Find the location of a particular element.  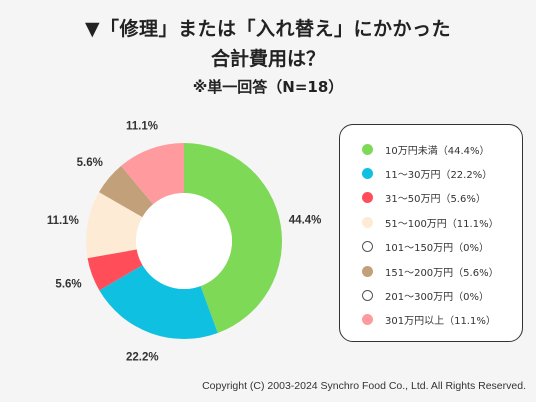

legend-item: 10万円未満（44.4%） is located at coordinates (426, 149).